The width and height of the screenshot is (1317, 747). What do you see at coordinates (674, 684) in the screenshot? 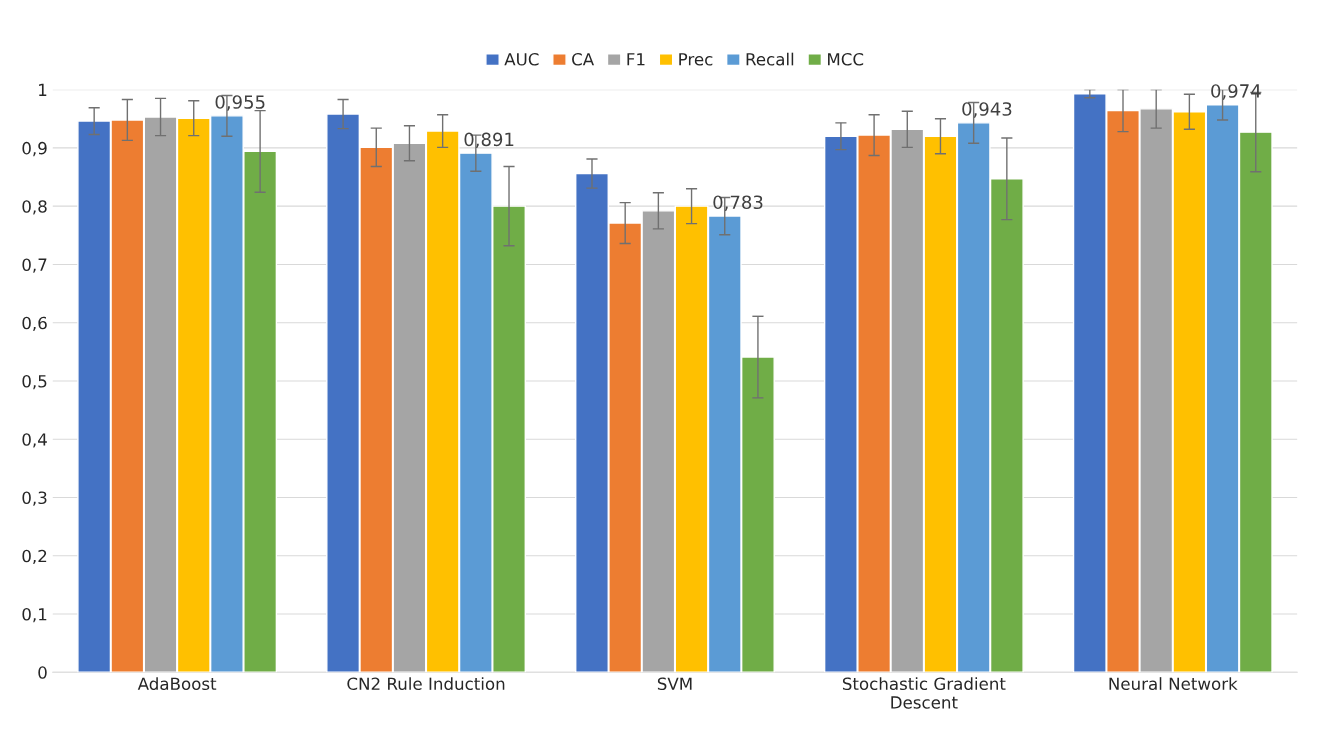
I see `x-tick-label: SVM` at bounding box center [674, 684].